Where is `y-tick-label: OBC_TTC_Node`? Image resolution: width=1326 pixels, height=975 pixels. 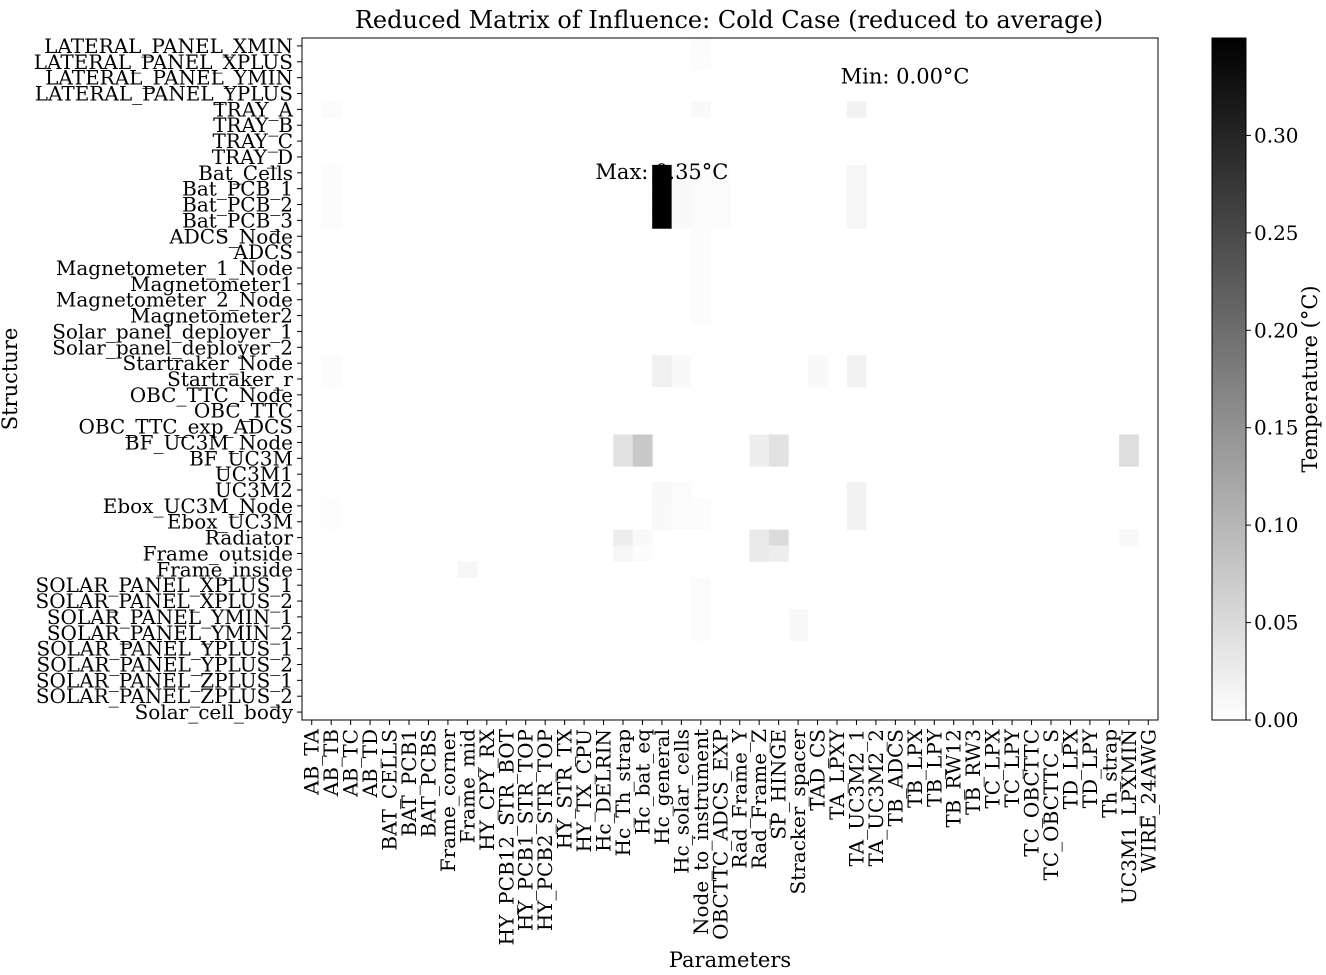
y-tick-label: OBC_TTC_Node is located at coordinates (211, 395).